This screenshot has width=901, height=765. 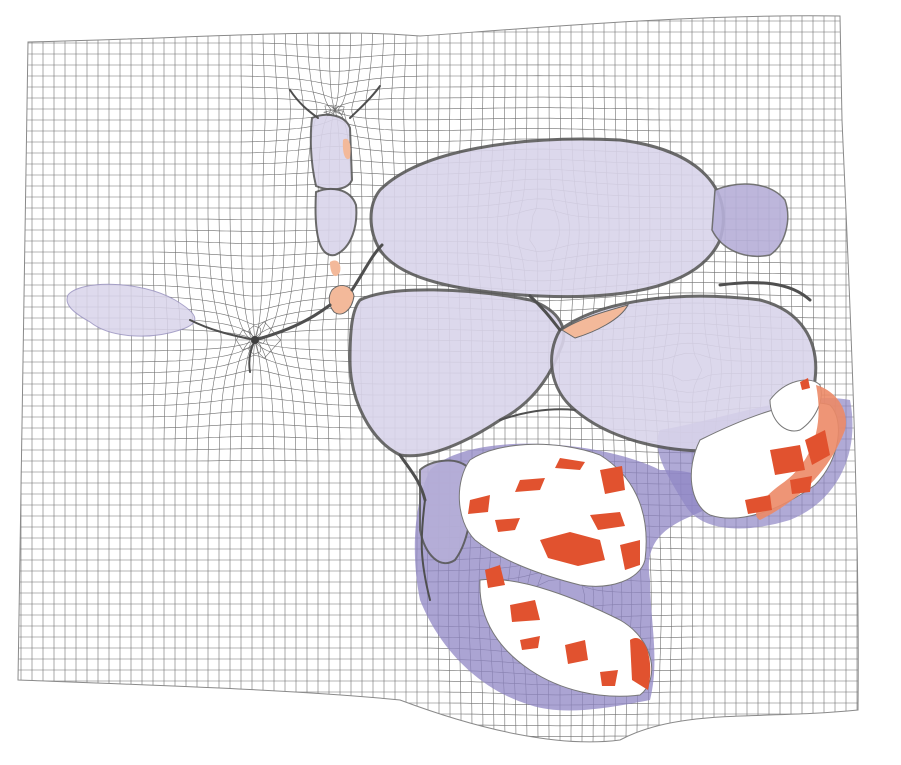 I want to click on salmon-rim, so click(x=801, y=452).